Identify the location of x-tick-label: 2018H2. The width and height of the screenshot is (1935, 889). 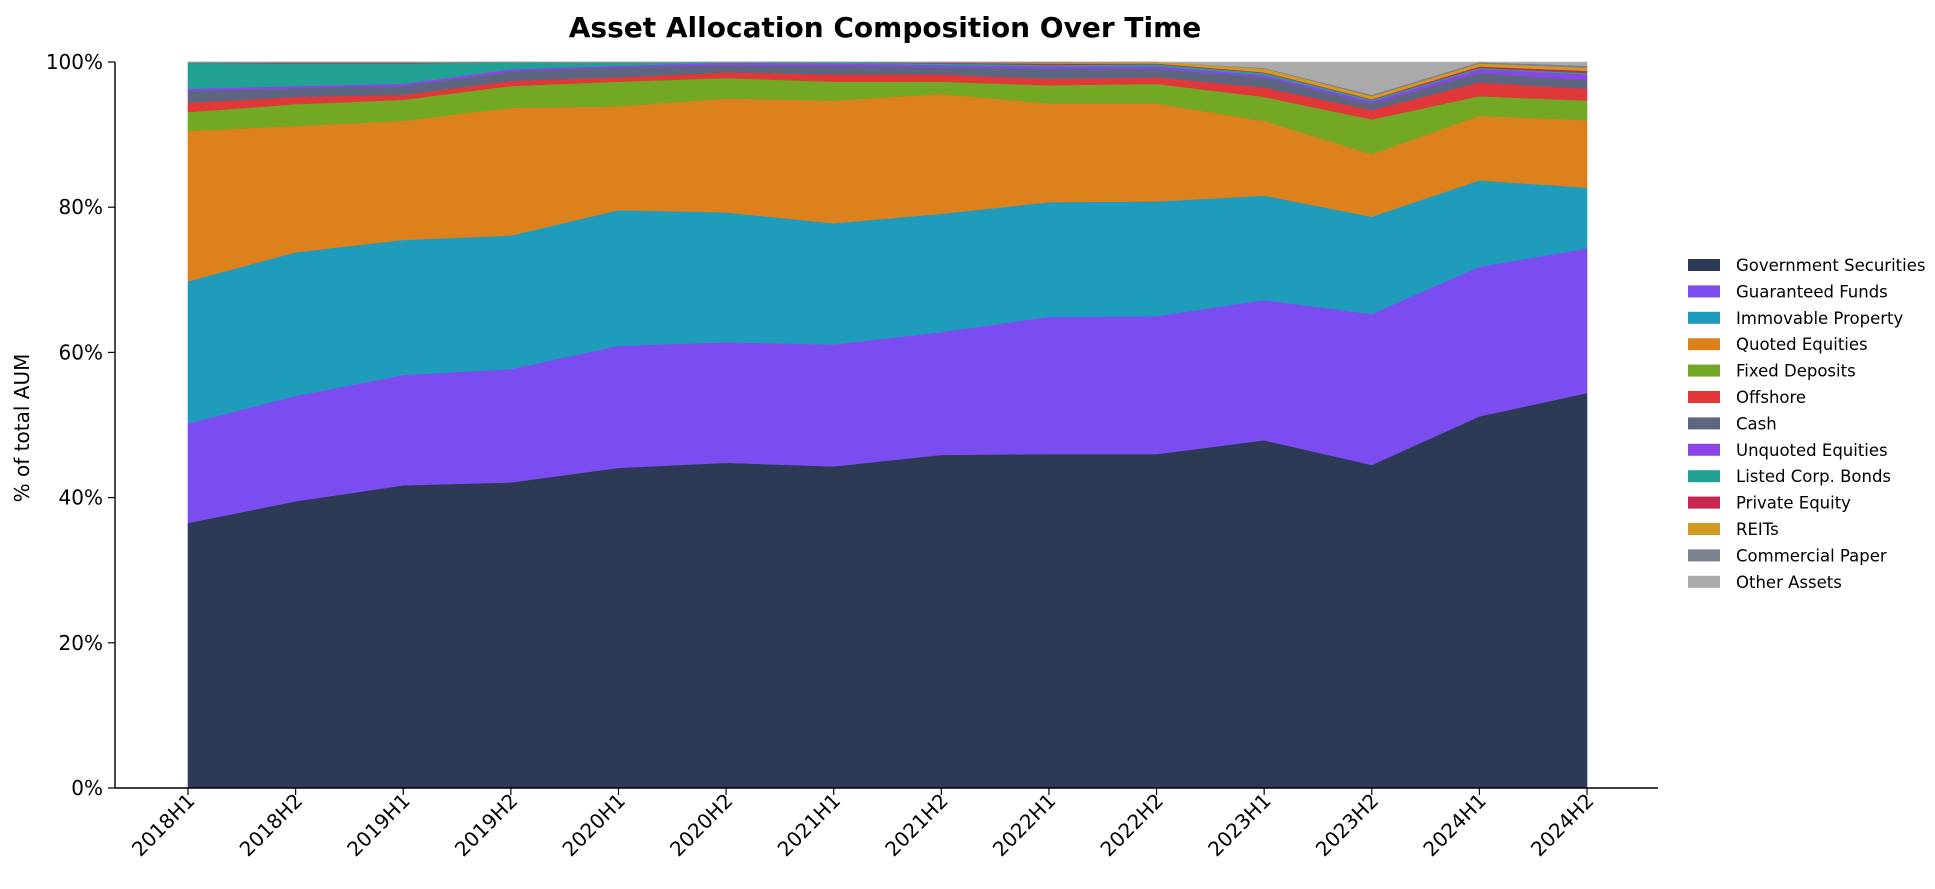
(271, 825).